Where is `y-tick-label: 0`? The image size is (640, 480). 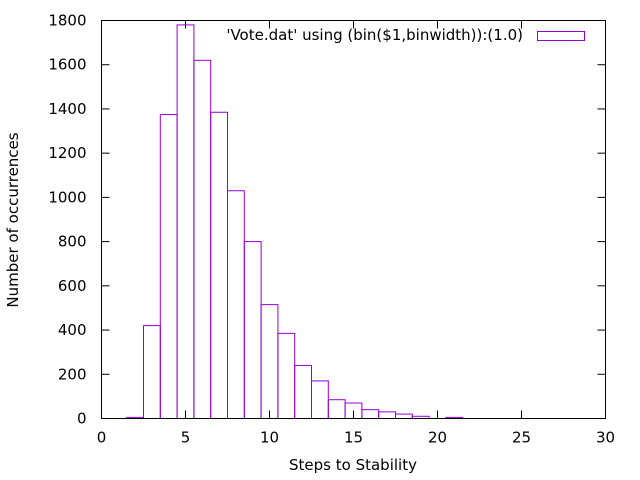 y-tick-label: 0 is located at coordinates (82, 419).